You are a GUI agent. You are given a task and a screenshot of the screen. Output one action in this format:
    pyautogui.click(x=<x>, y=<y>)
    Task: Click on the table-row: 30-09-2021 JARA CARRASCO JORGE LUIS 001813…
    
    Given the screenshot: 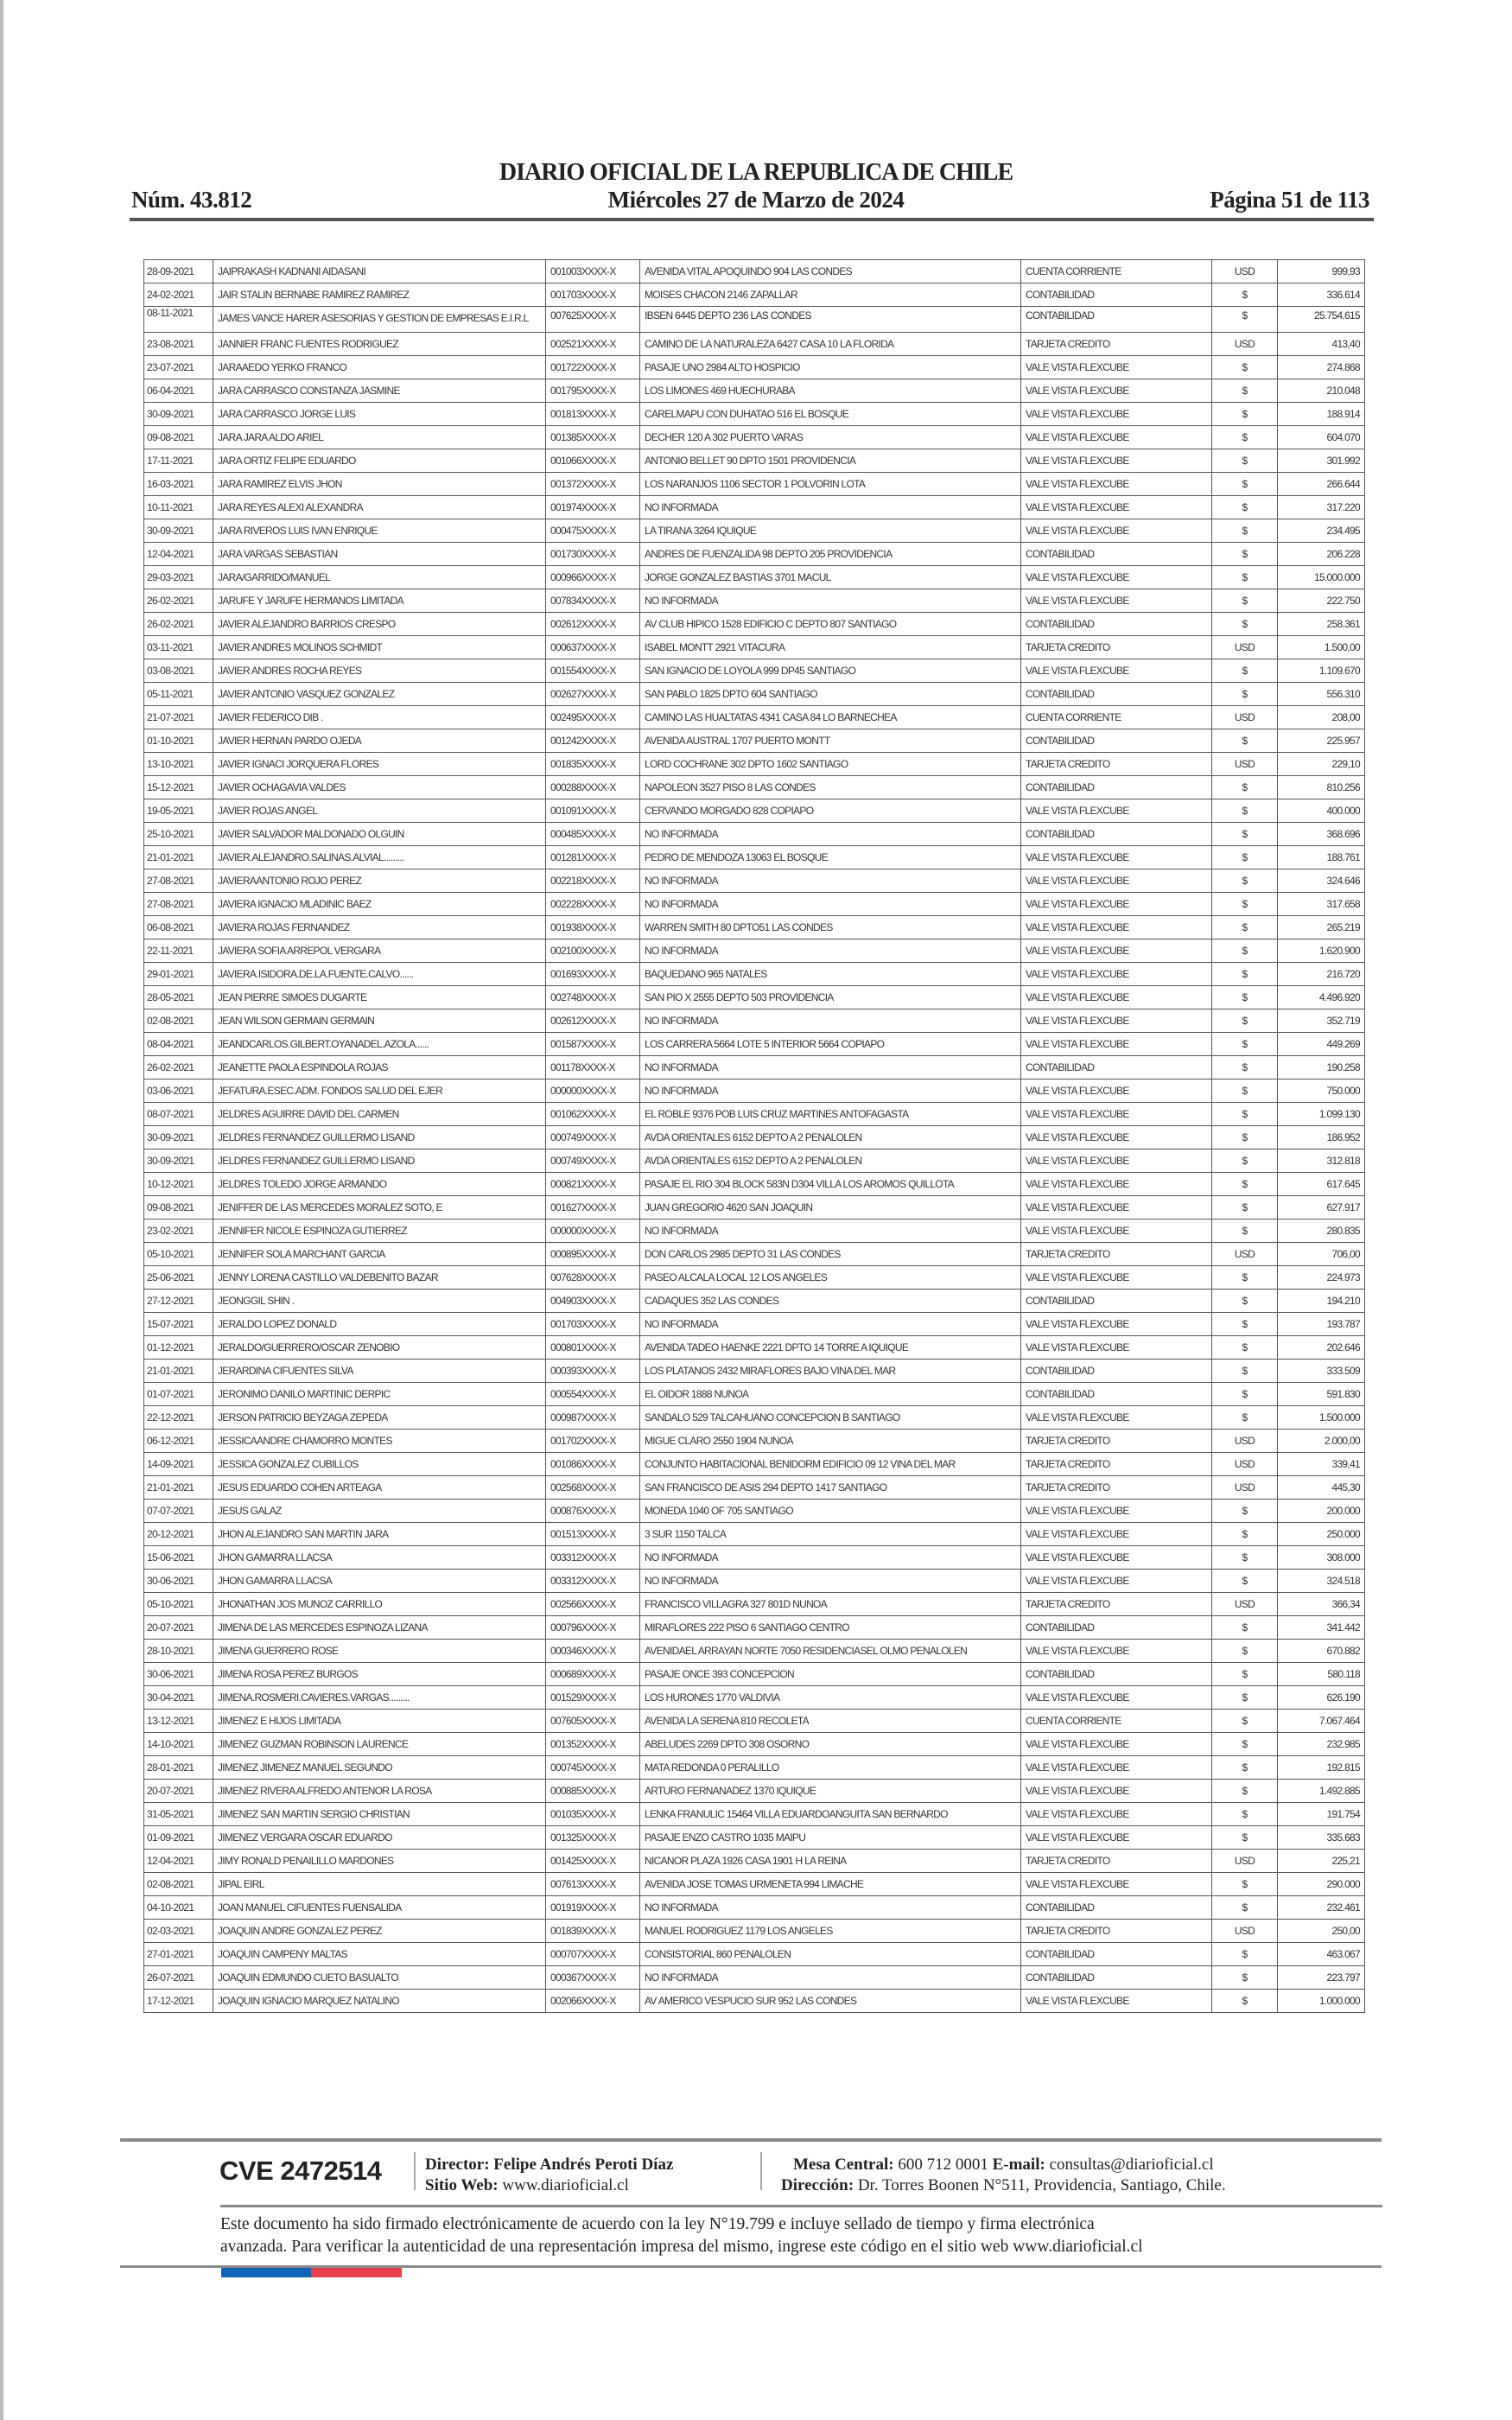 What is the action you would take?
    pyautogui.click(x=754, y=414)
    